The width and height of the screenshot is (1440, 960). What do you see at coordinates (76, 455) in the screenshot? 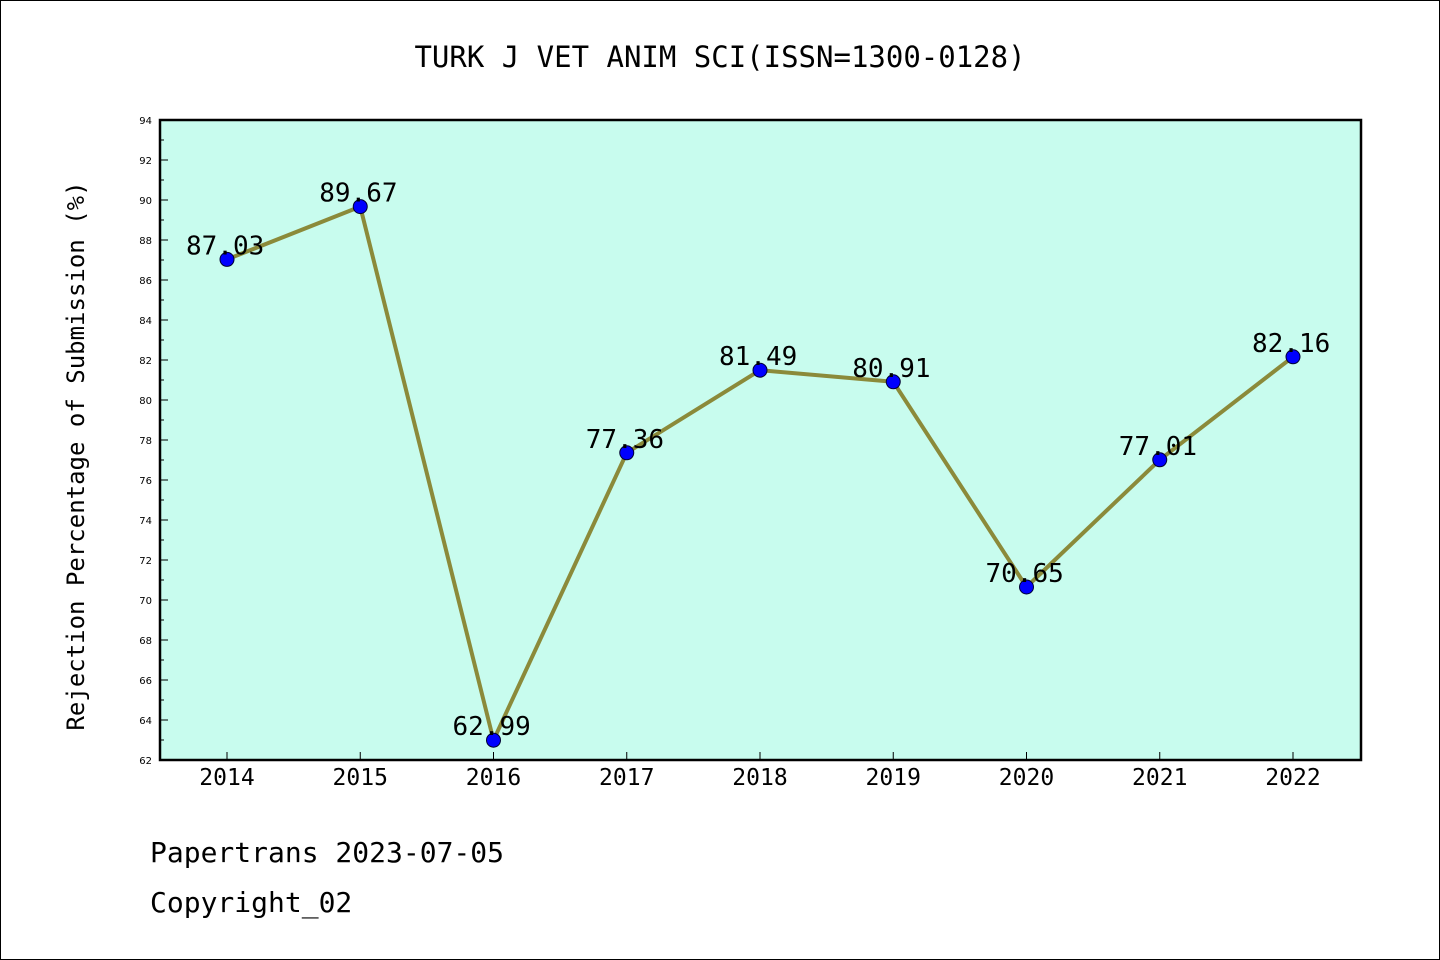
I see `y-axis-label: Rejection Percentage of Submission (%)` at bounding box center [76, 455].